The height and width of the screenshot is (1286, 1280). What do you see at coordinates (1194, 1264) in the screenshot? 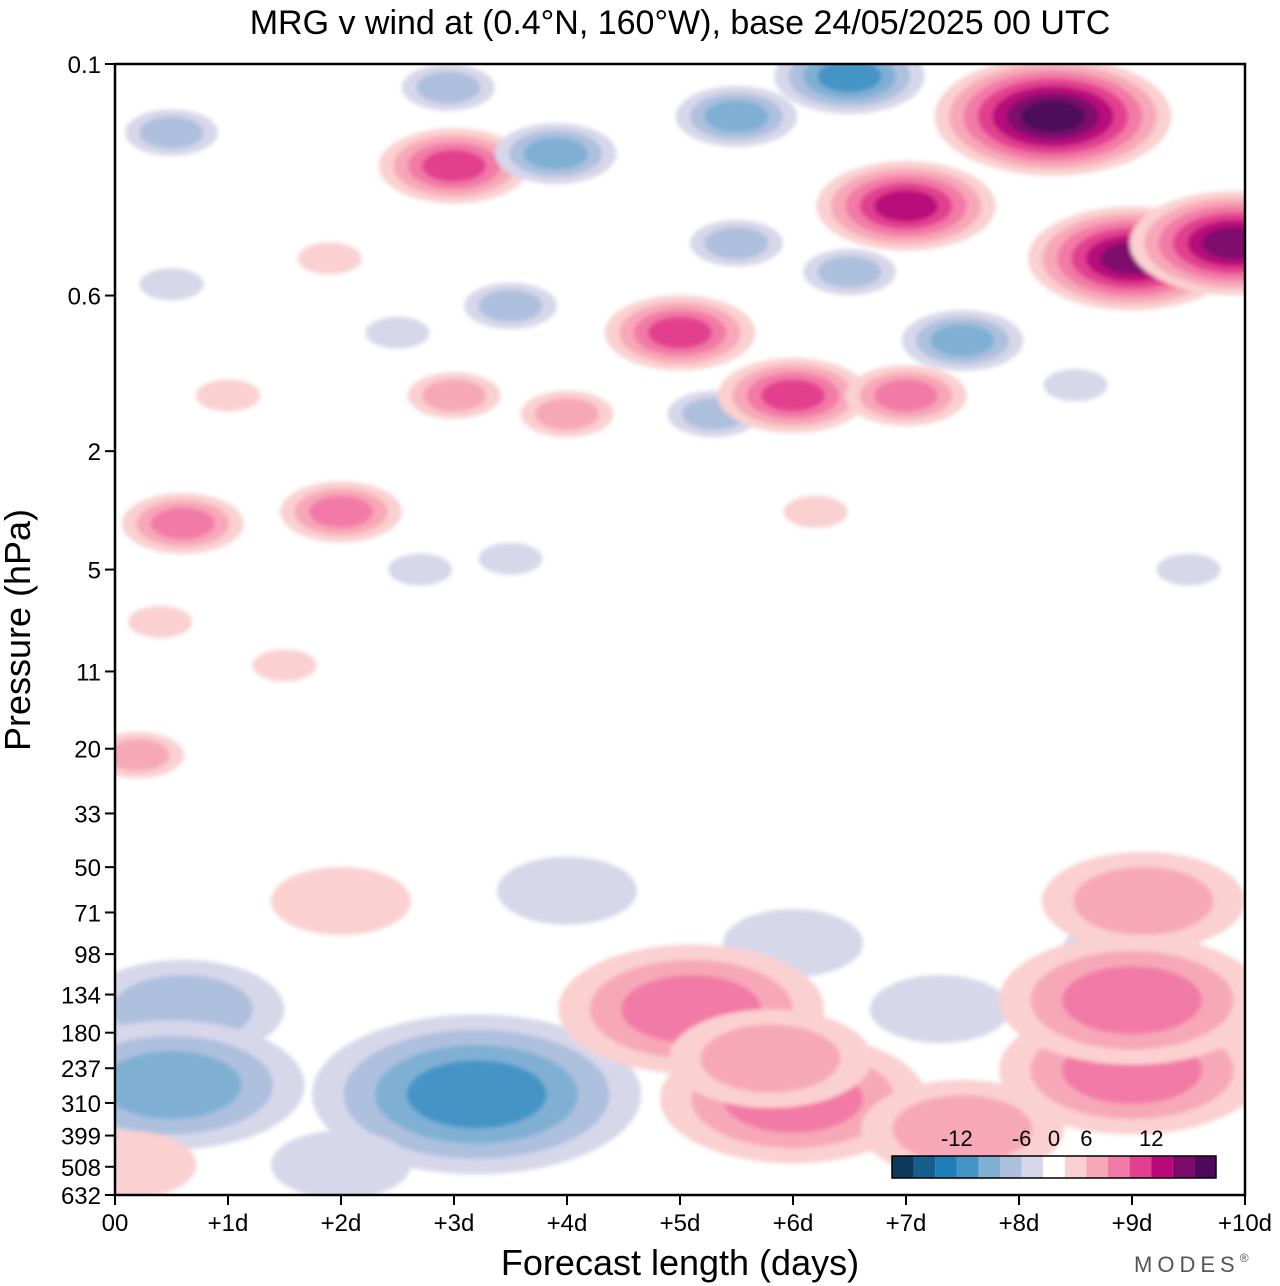
I see `brand-logo: MODES®` at bounding box center [1194, 1264].